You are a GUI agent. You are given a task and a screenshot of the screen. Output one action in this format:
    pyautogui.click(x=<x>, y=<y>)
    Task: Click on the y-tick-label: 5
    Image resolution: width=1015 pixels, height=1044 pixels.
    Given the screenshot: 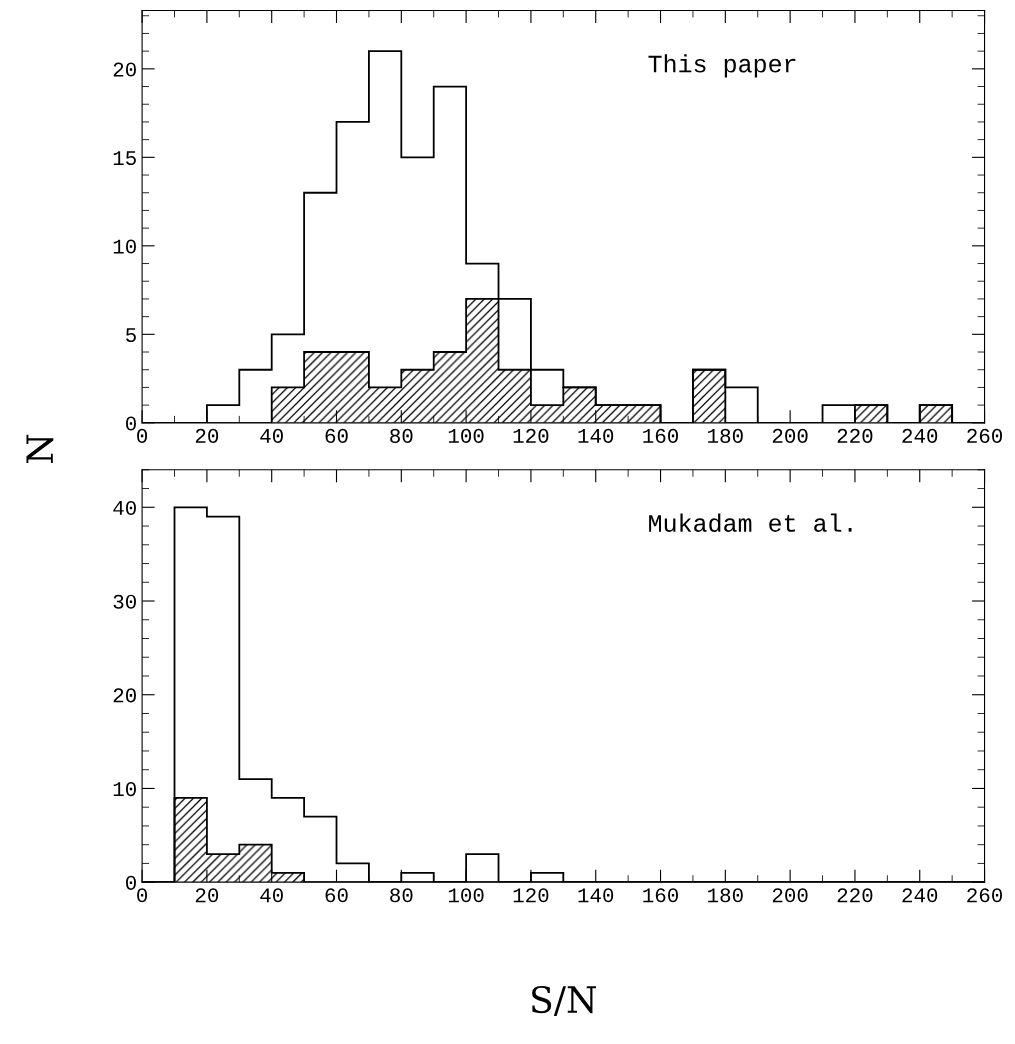 What is the action you would take?
    pyautogui.click(x=131, y=335)
    